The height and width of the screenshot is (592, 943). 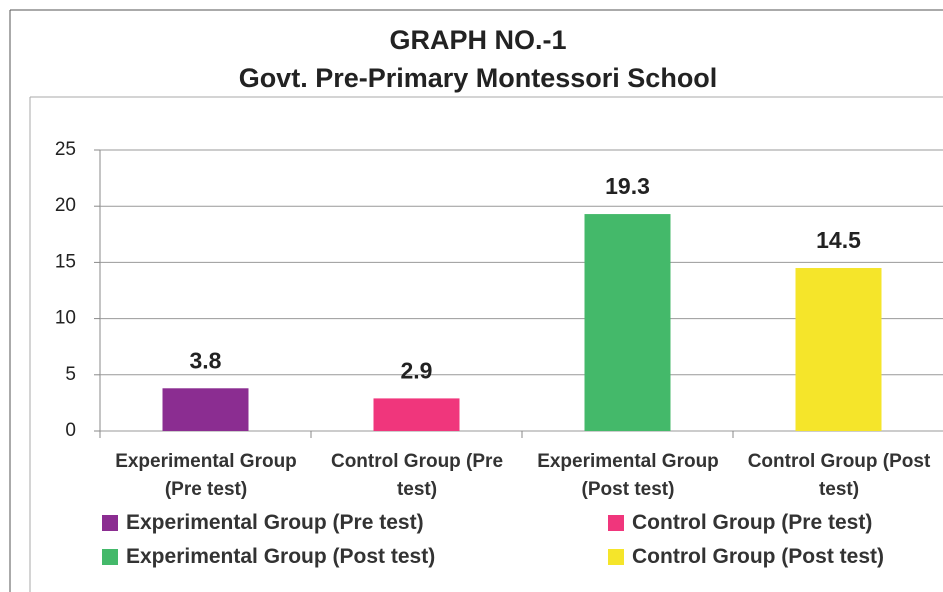 I want to click on y-tick-label: 0, so click(x=70, y=430).